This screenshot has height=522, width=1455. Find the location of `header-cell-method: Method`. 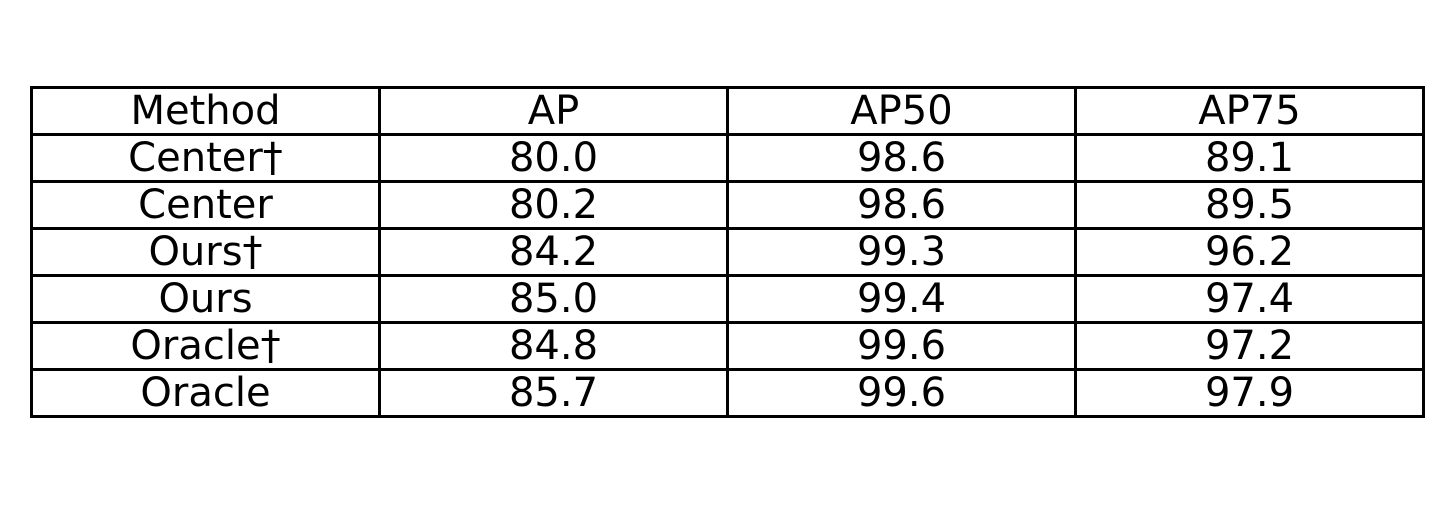

header-cell-method: Method is located at coordinates (205, 111).